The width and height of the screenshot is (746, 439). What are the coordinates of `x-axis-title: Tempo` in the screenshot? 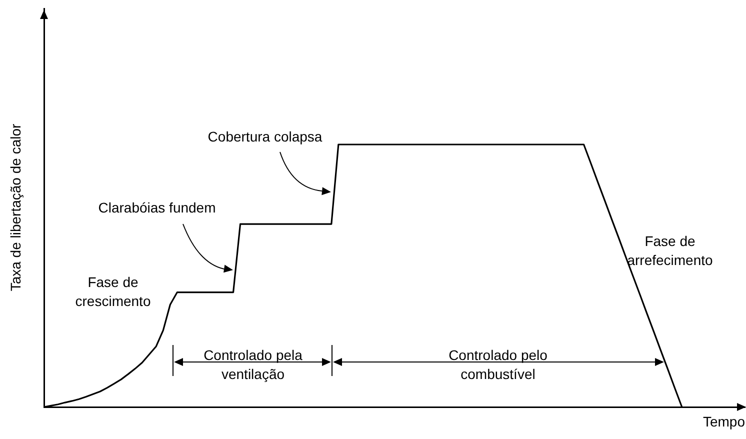 It's located at (724, 421).